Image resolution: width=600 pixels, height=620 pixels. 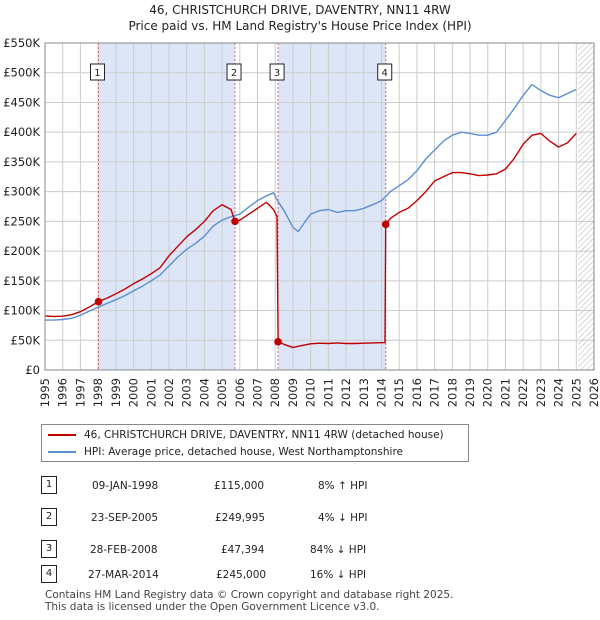 I want to click on y-tick-label: £450K, so click(x=21, y=102).